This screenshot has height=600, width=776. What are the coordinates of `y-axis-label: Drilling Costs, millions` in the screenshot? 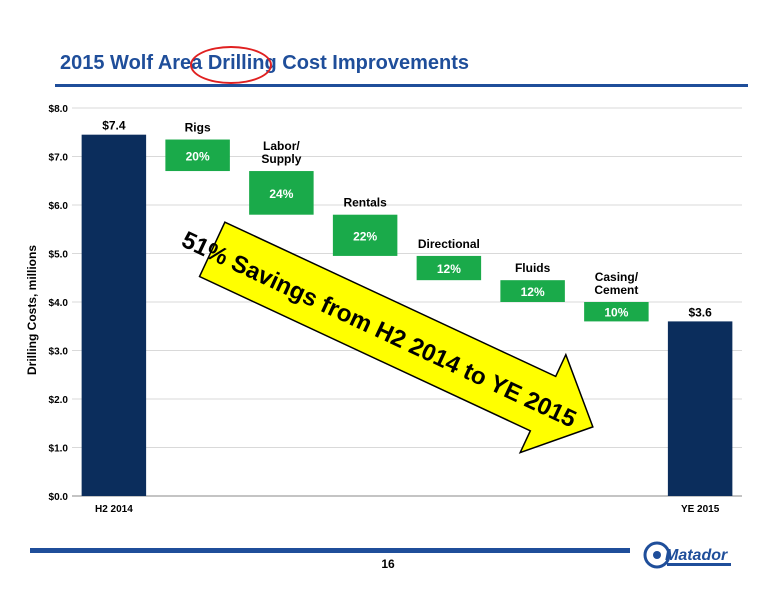 It's located at (32, 310).